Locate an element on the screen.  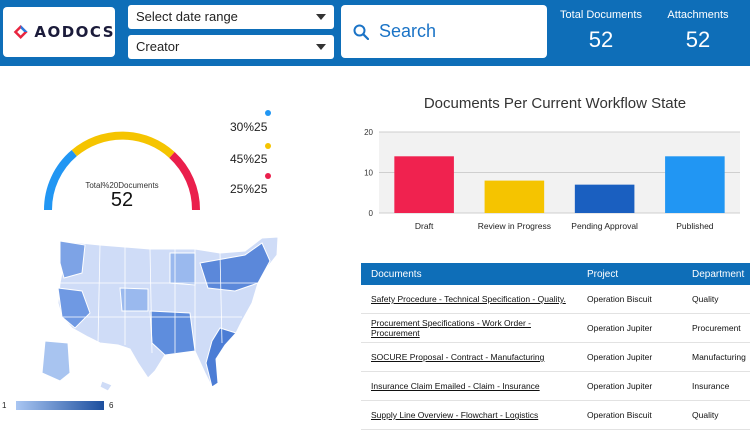
gauge-segment-blue is located at coordinates (60, 180).